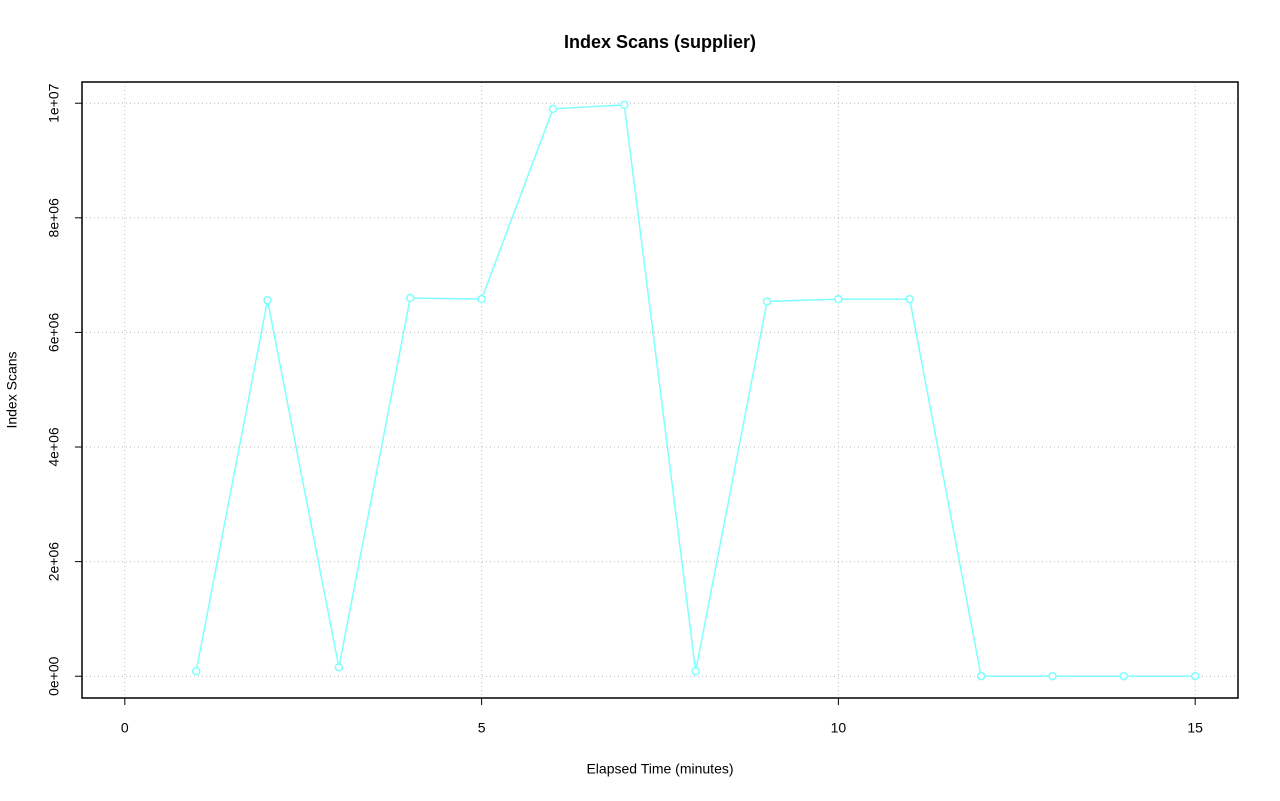 The width and height of the screenshot is (1280, 801). What do you see at coordinates (54, 333) in the screenshot?
I see `y-tick-label: 6e+06` at bounding box center [54, 333].